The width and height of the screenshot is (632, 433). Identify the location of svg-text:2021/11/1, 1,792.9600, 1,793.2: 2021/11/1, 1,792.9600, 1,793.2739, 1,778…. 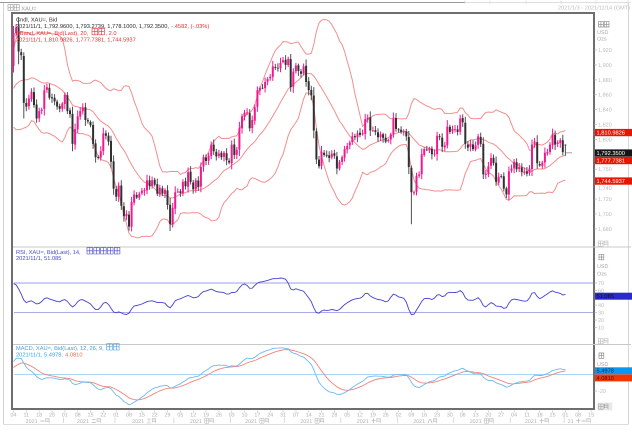
(92, 26).